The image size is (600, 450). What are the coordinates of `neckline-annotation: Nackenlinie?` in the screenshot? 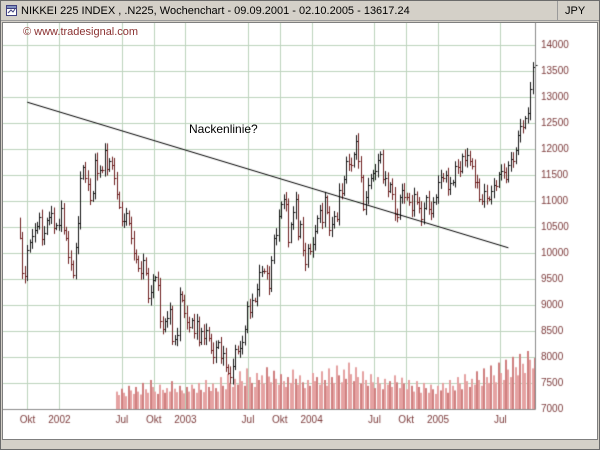 It's located at (223, 129).